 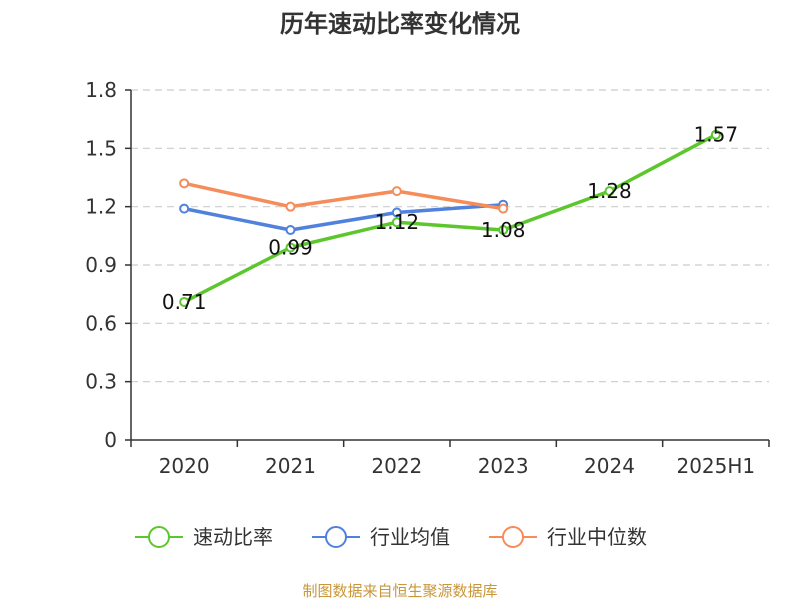 What do you see at coordinates (400, 24) in the screenshot?
I see `chart-title: 历年速动比率变化情况` at bounding box center [400, 24].